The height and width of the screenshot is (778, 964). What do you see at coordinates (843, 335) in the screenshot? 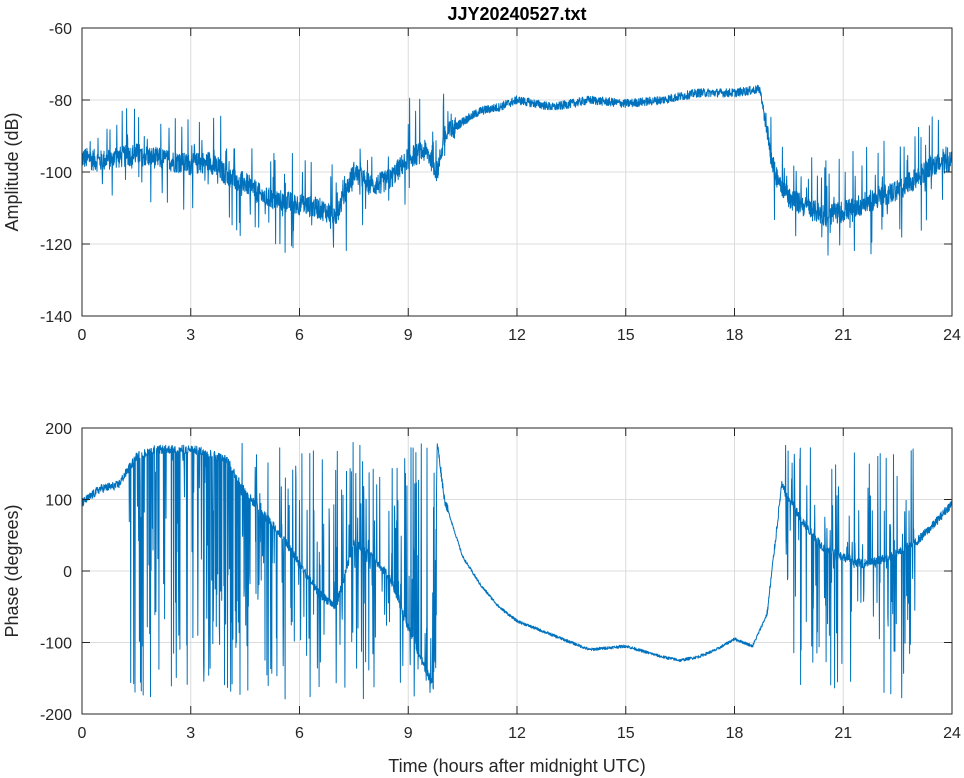
I see `amplitude-x-tick-label: 21` at bounding box center [843, 335].